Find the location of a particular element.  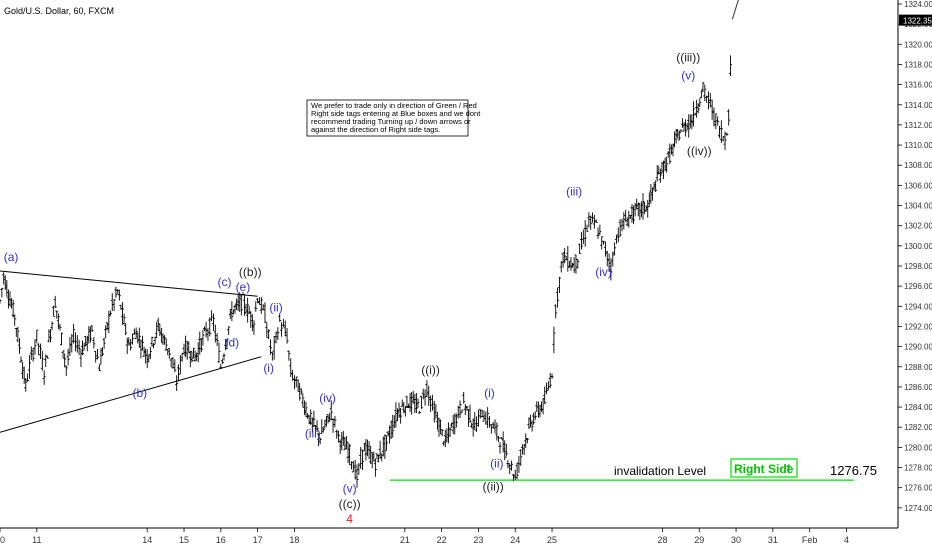

y-tick-label: 1308.00 is located at coordinates (918, 165).